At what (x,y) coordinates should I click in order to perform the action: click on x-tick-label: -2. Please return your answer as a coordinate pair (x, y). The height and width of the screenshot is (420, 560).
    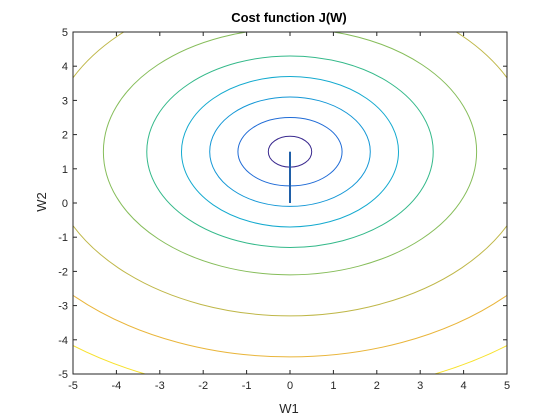
    Looking at the image, I should click on (203, 386).